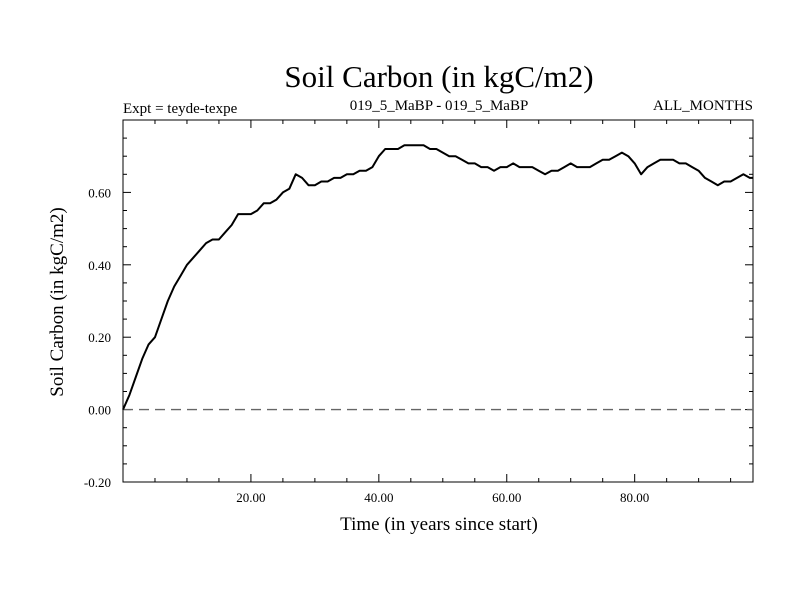 This screenshot has height=600, width=800. Describe the element at coordinates (703, 106) in the screenshot. I see `months-label: ALL_MONTHS` at that location.